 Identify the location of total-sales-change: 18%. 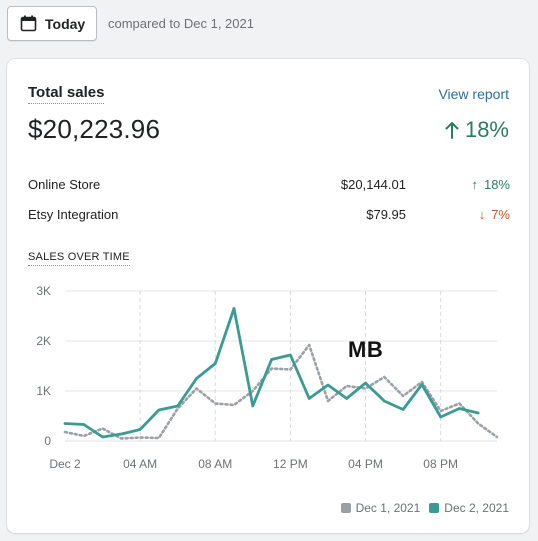
(477, 130).